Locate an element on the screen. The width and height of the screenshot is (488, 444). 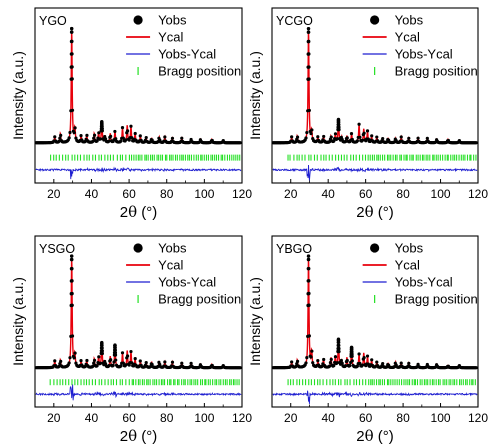
x-tick-label: 20 is located at coordinates (54, 418).